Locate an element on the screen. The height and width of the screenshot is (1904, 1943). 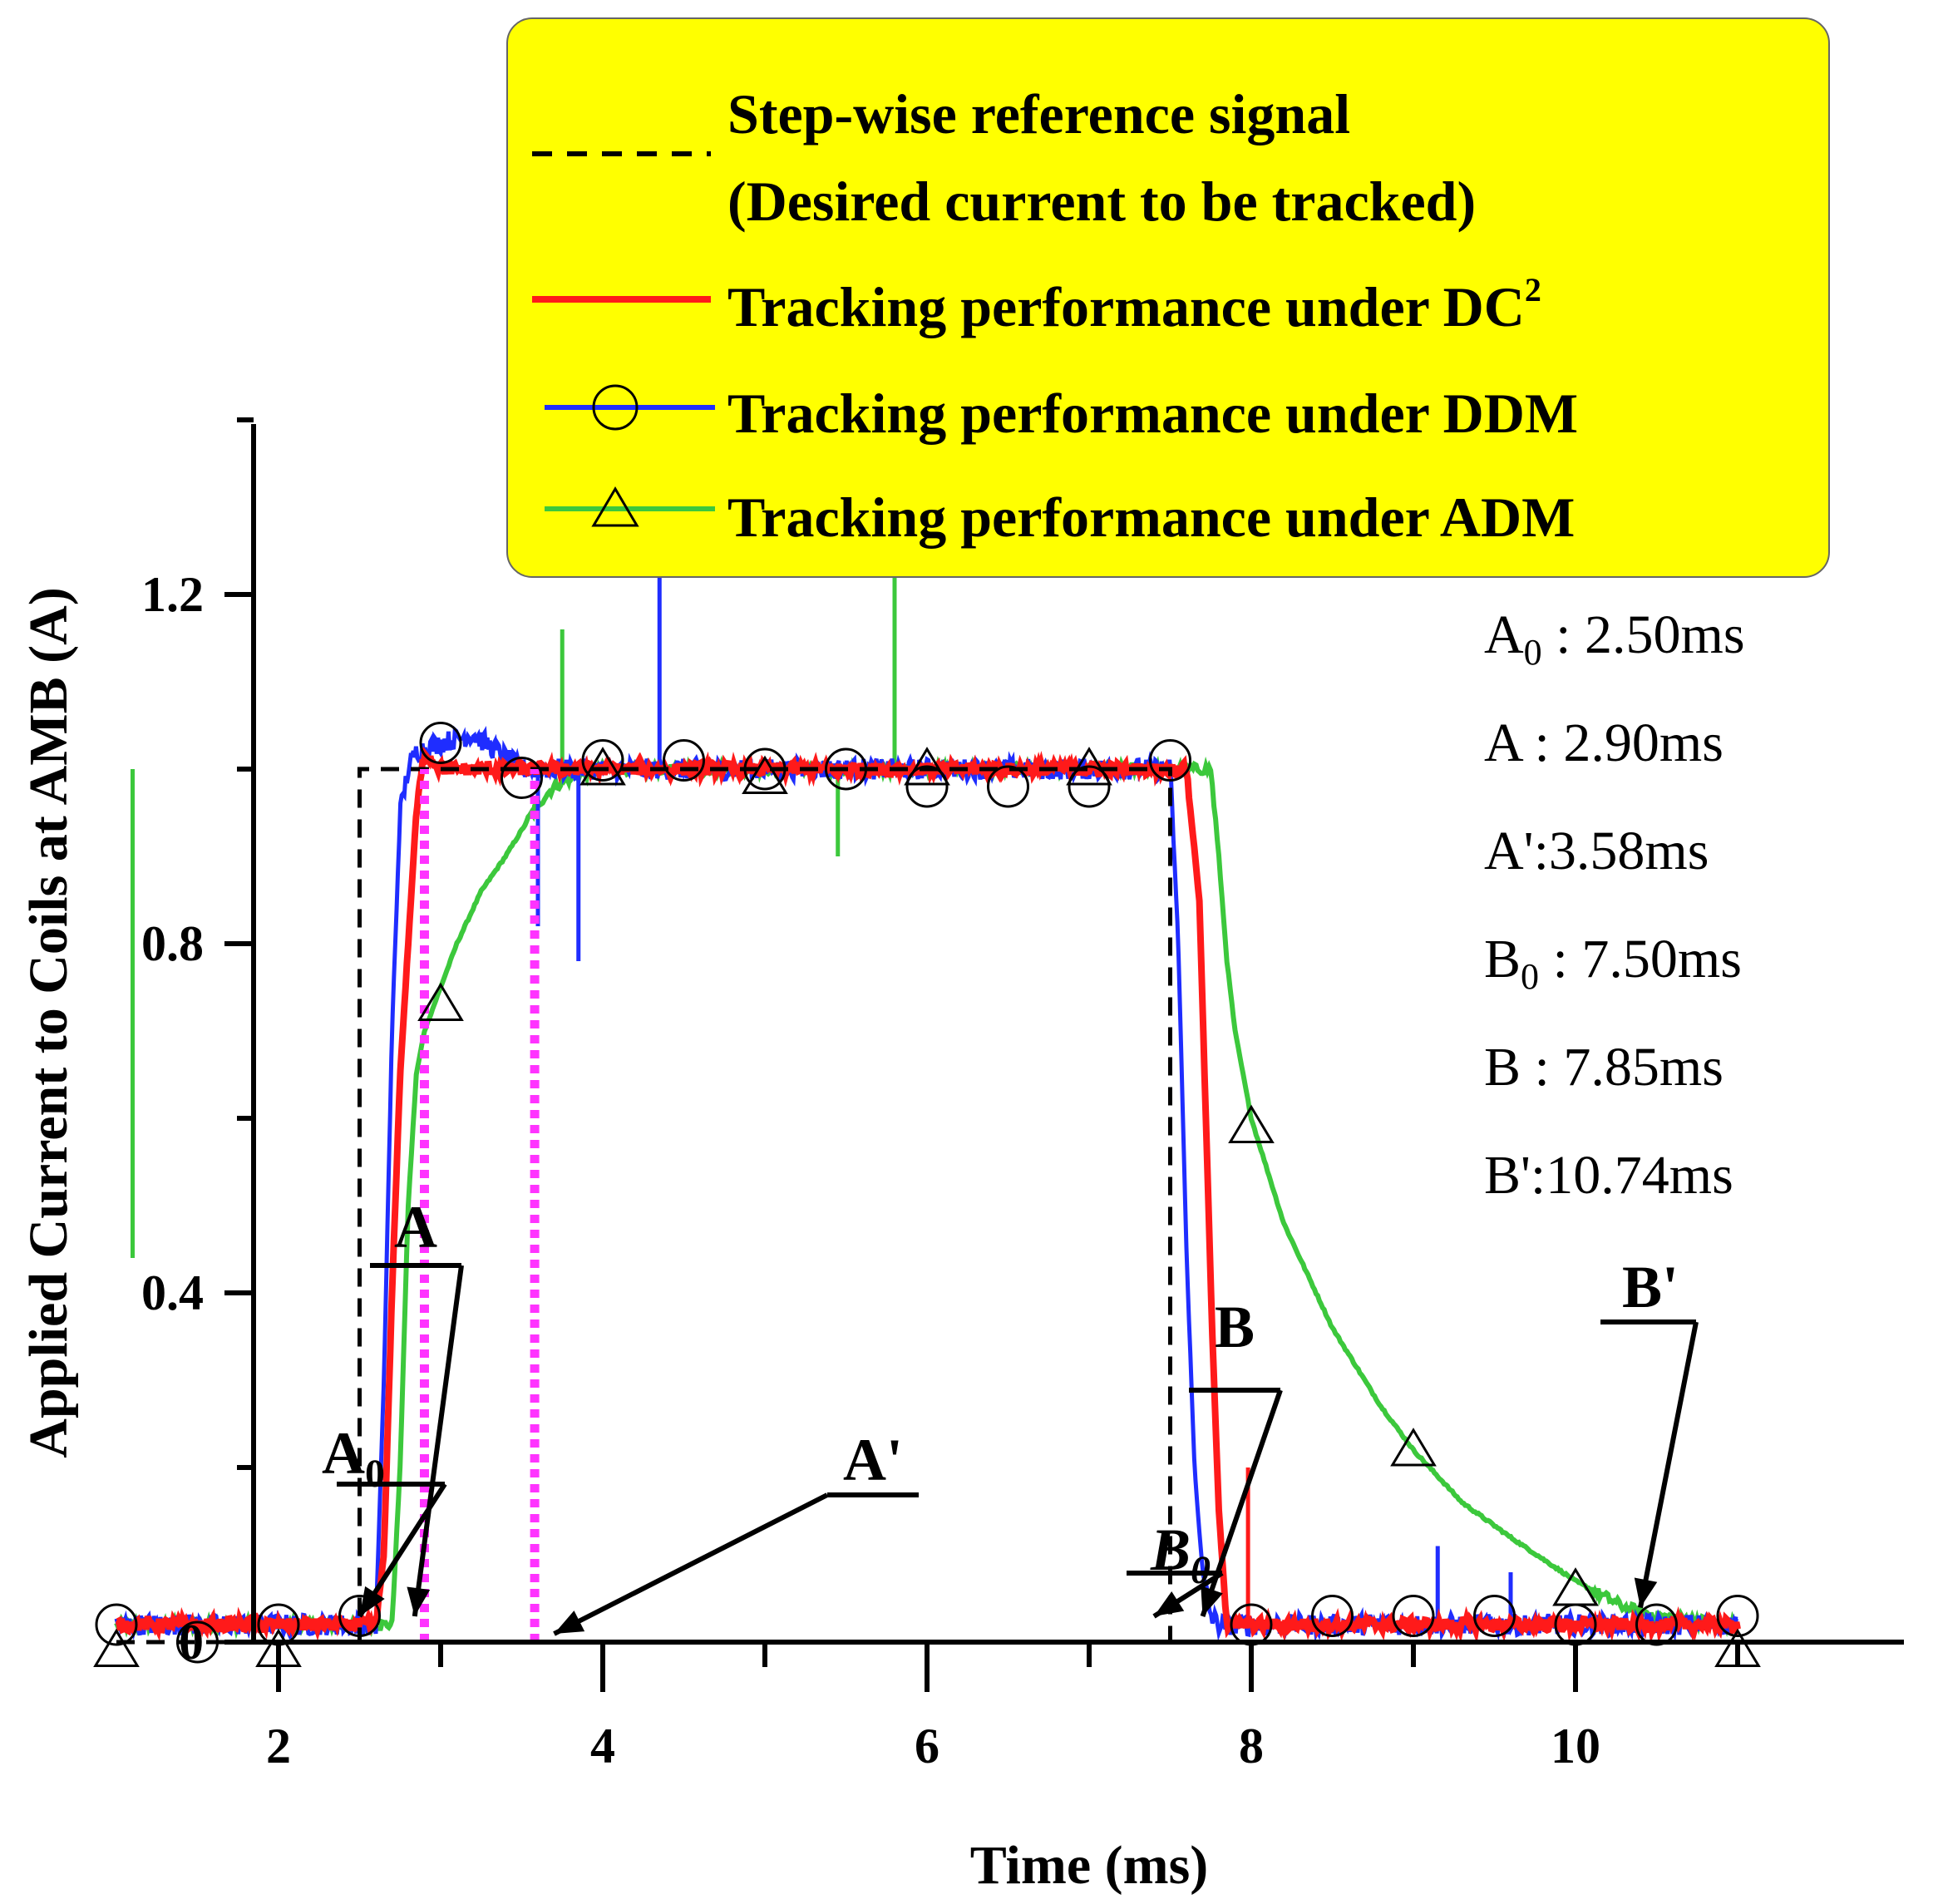
annotation-label-main: B is located at coordinates (1235, 1327).